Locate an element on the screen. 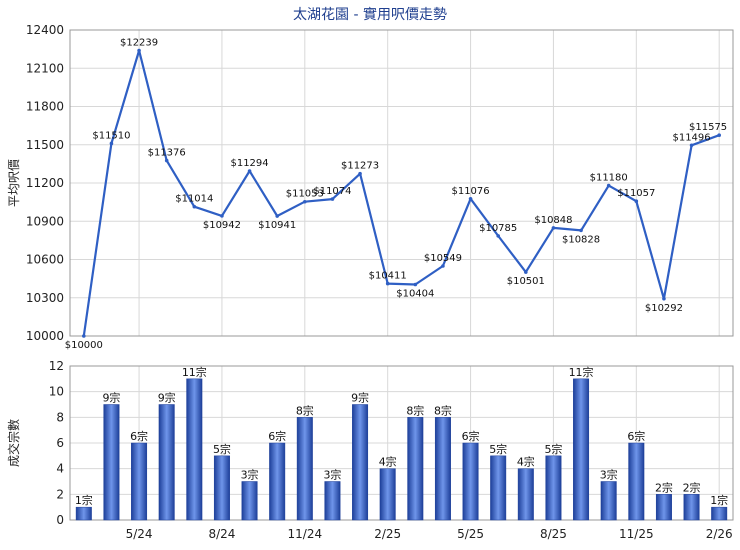 The width and height of the screenshot is (740, 550). price-y-axis-label: 平均呎價 is located at coordinates (14, 183).